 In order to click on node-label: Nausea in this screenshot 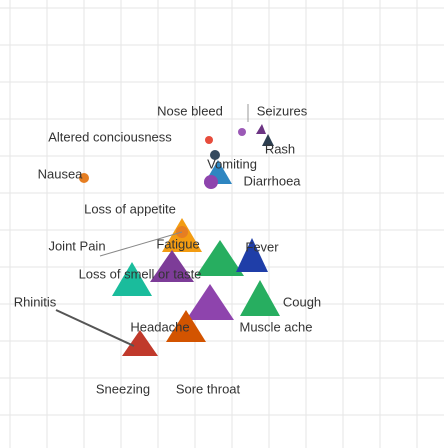, I will do `click(61, 173)`.